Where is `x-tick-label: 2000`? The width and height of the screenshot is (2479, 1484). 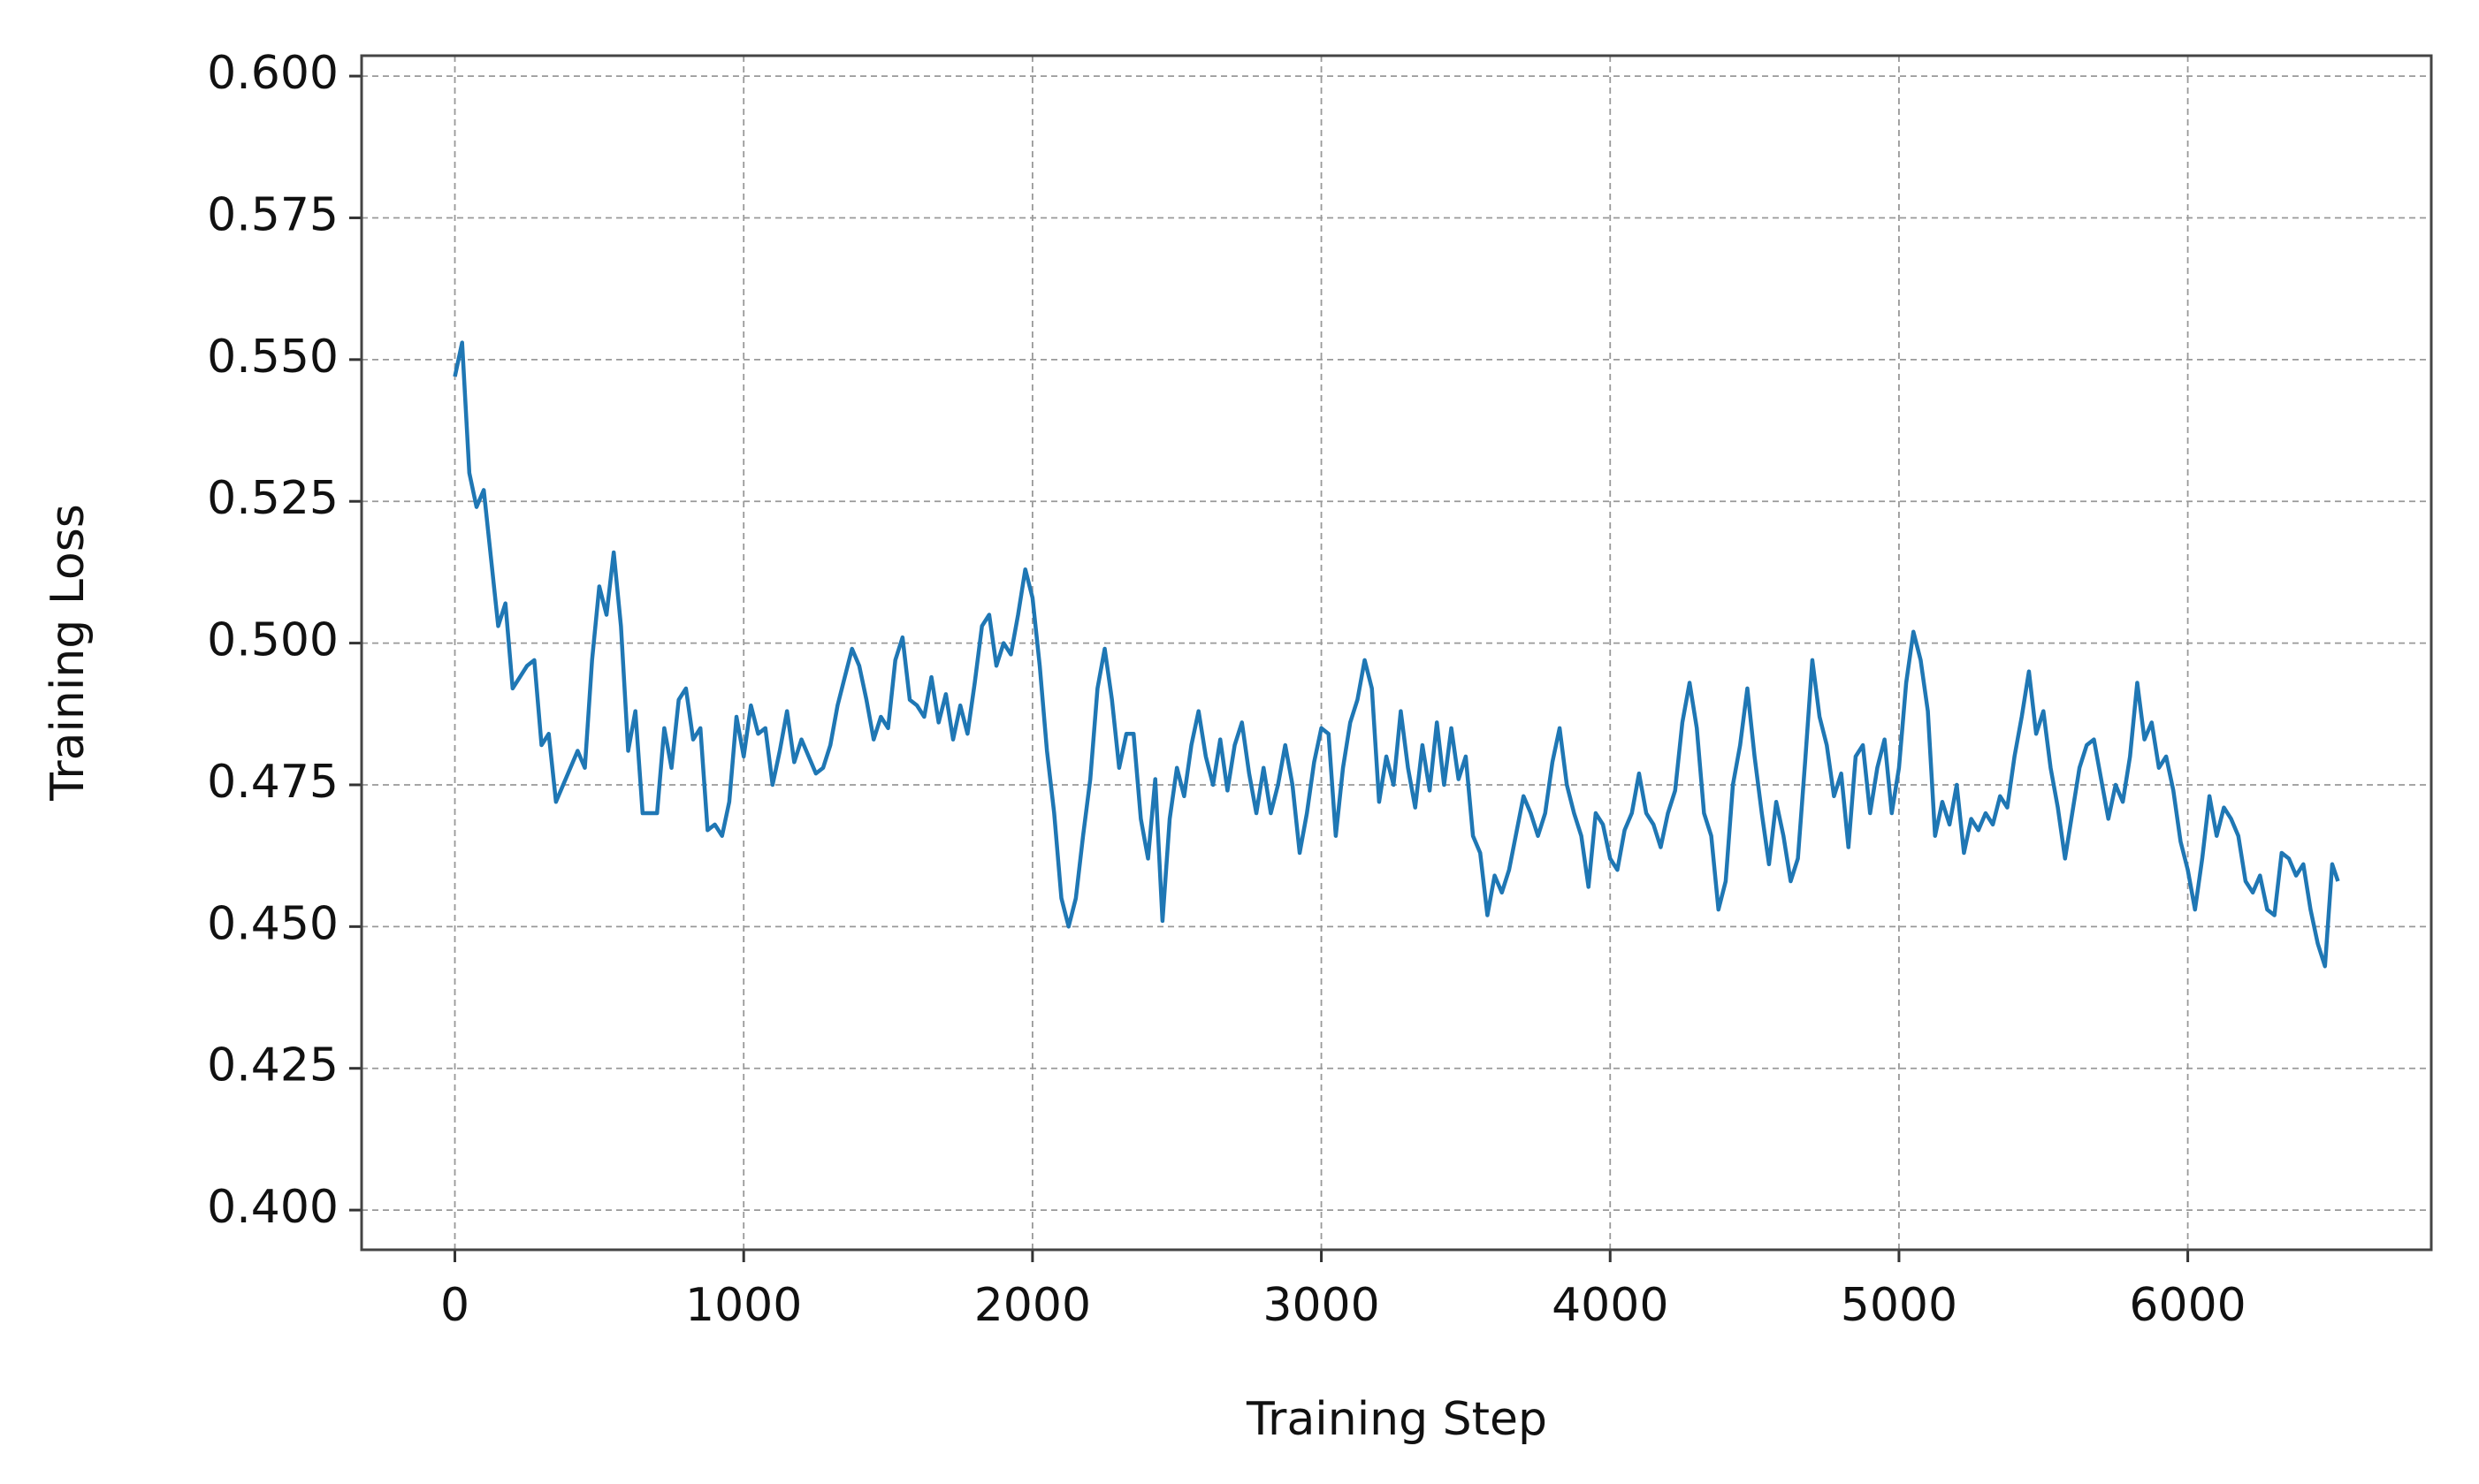 x-tick-label: 2000 is located at coordinates (1032, 1305).